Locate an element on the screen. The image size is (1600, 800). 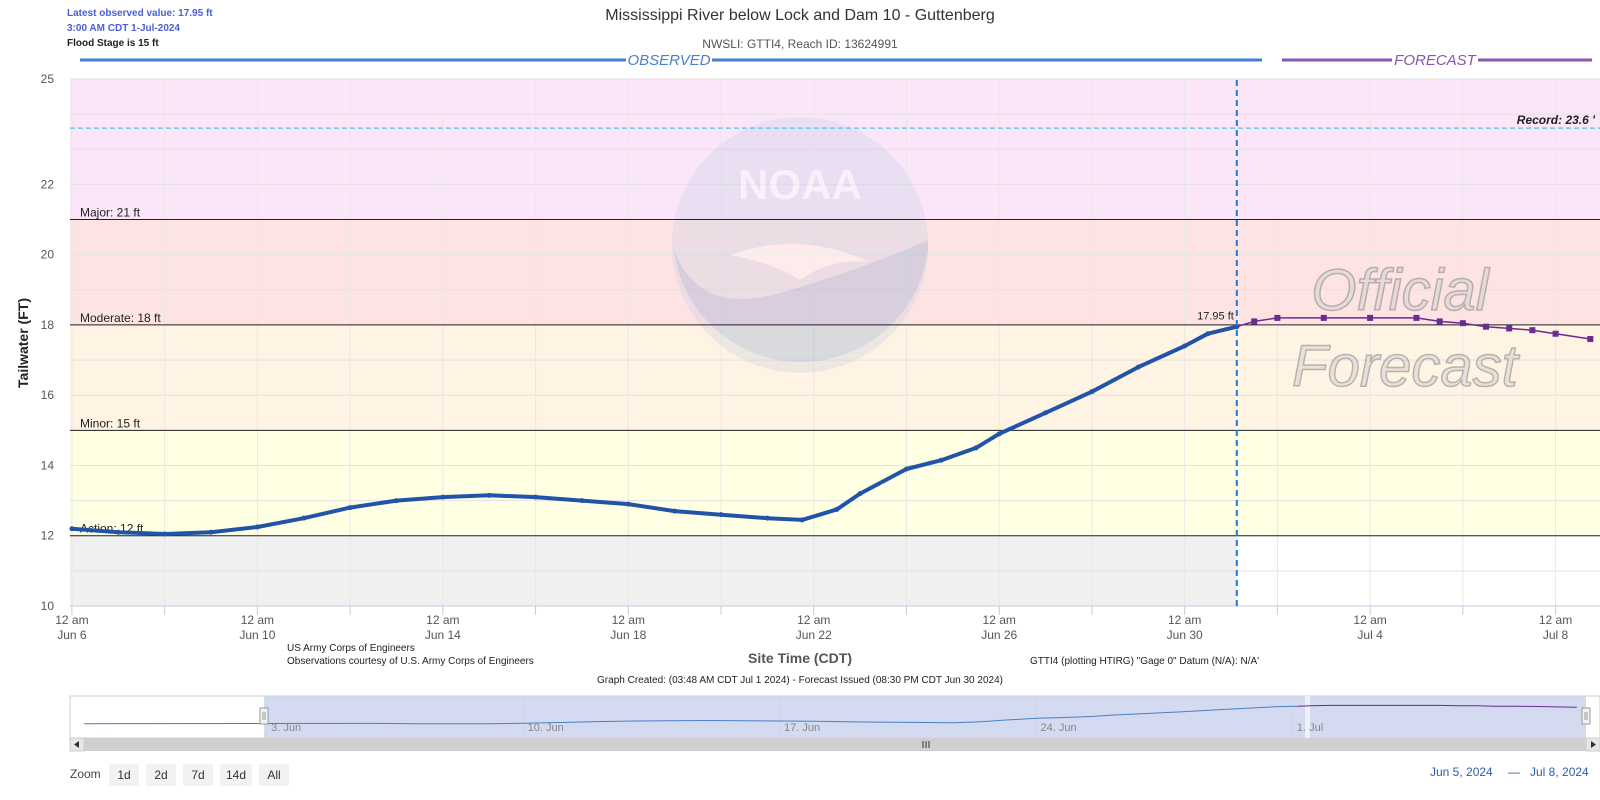
forecast-banner-label: FORECAST is located at coordinates (1436, 60).